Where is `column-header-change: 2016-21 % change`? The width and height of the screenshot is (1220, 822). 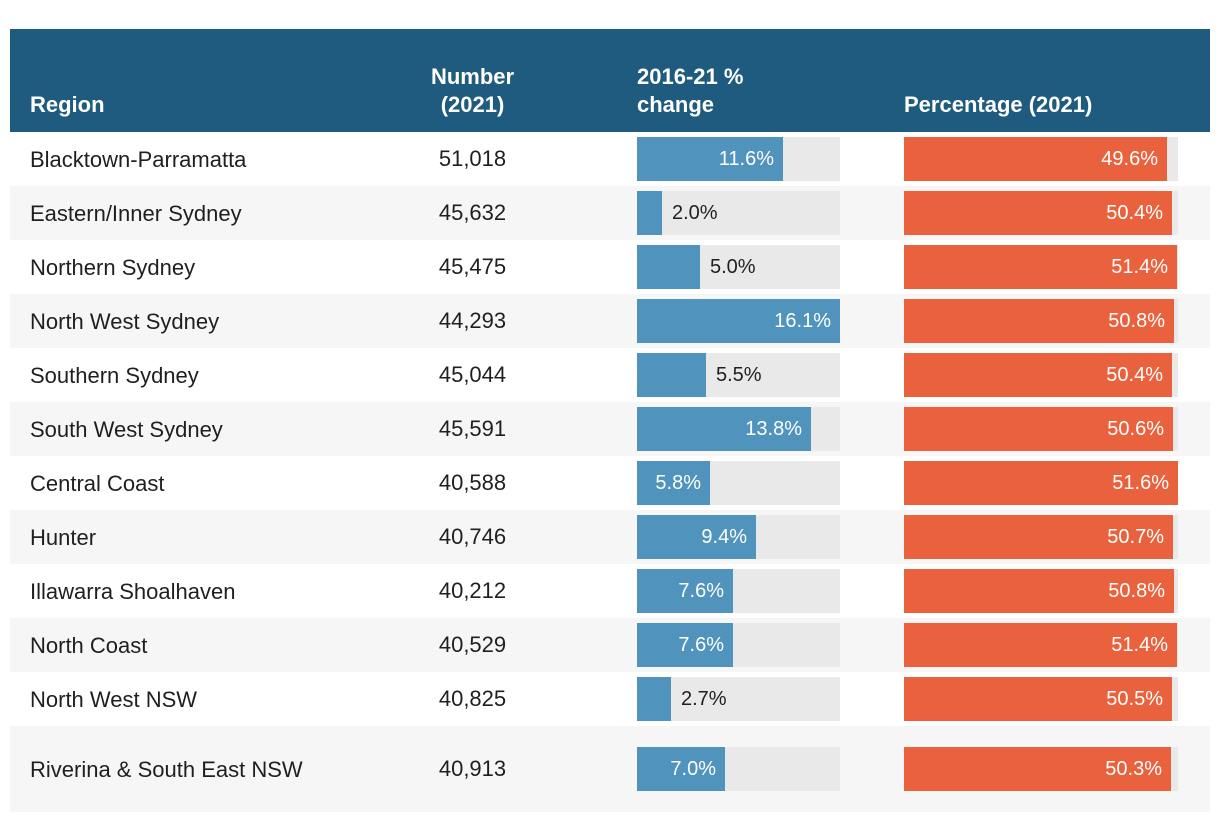 column-header-change: 2016-21 % change is located at coordinates (690, 90).